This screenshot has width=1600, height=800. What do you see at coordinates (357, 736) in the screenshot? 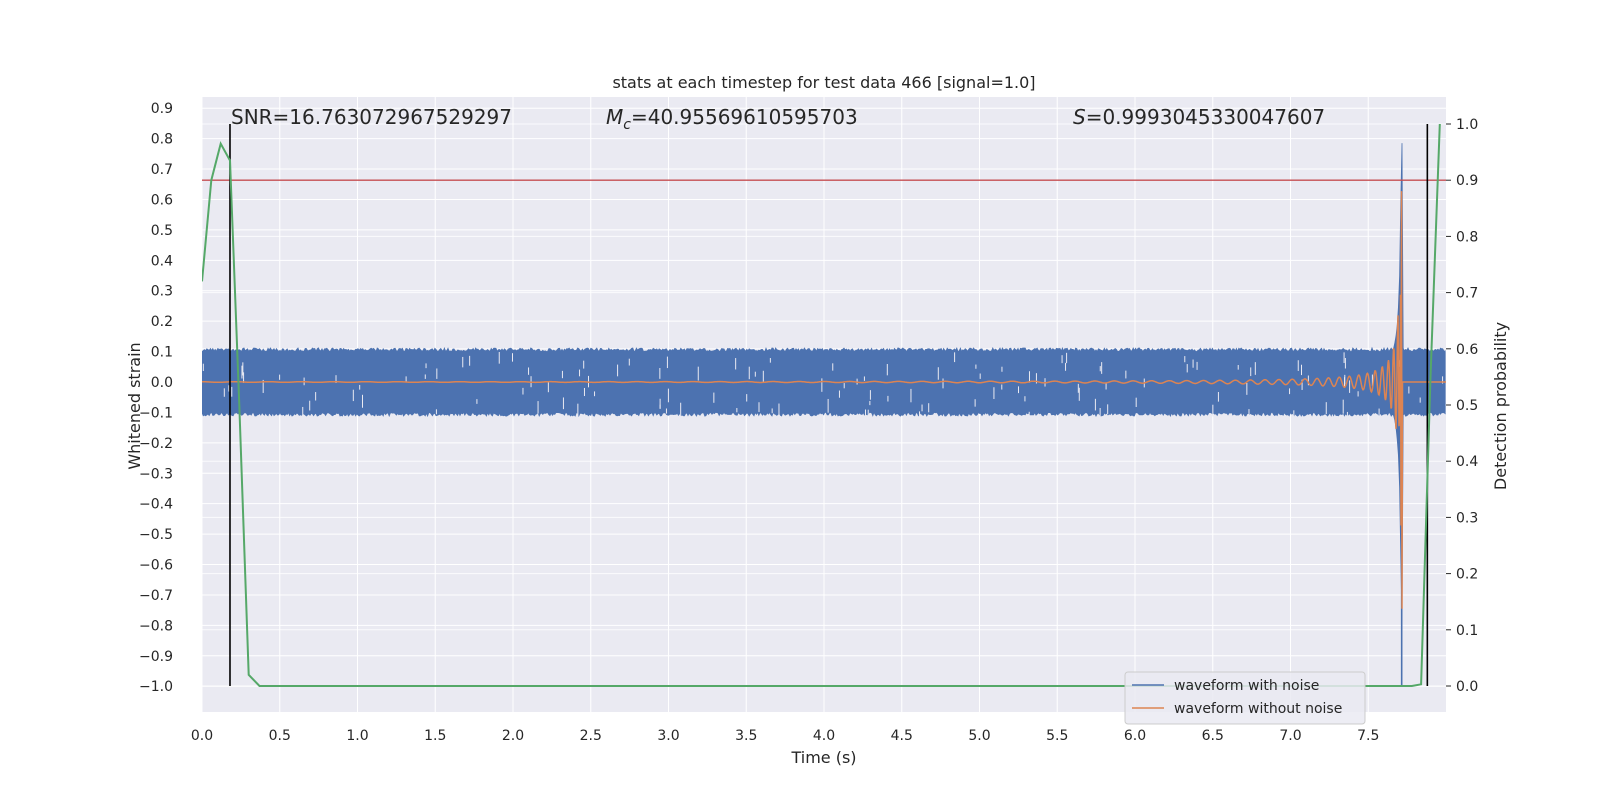
I see `x-tick-label: 1.0` at bounding box center [357, 736].